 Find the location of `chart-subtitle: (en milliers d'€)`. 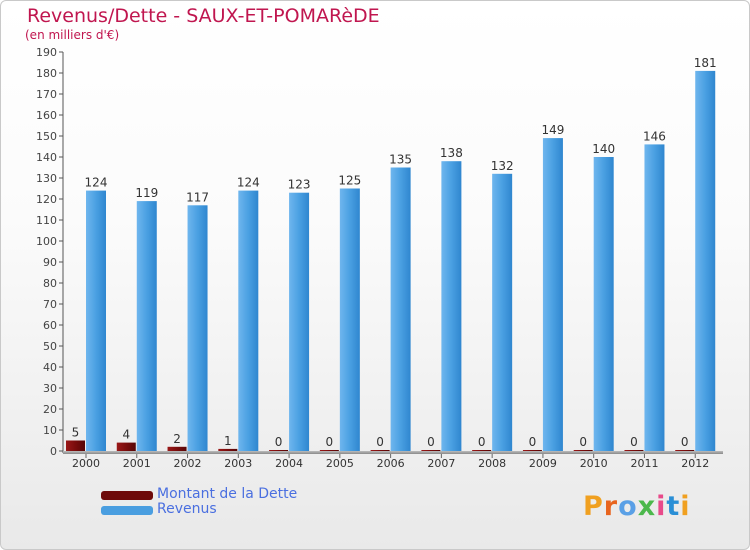

chart-subtitle: (en milliers d'€) is located at coordinates (72, 35).